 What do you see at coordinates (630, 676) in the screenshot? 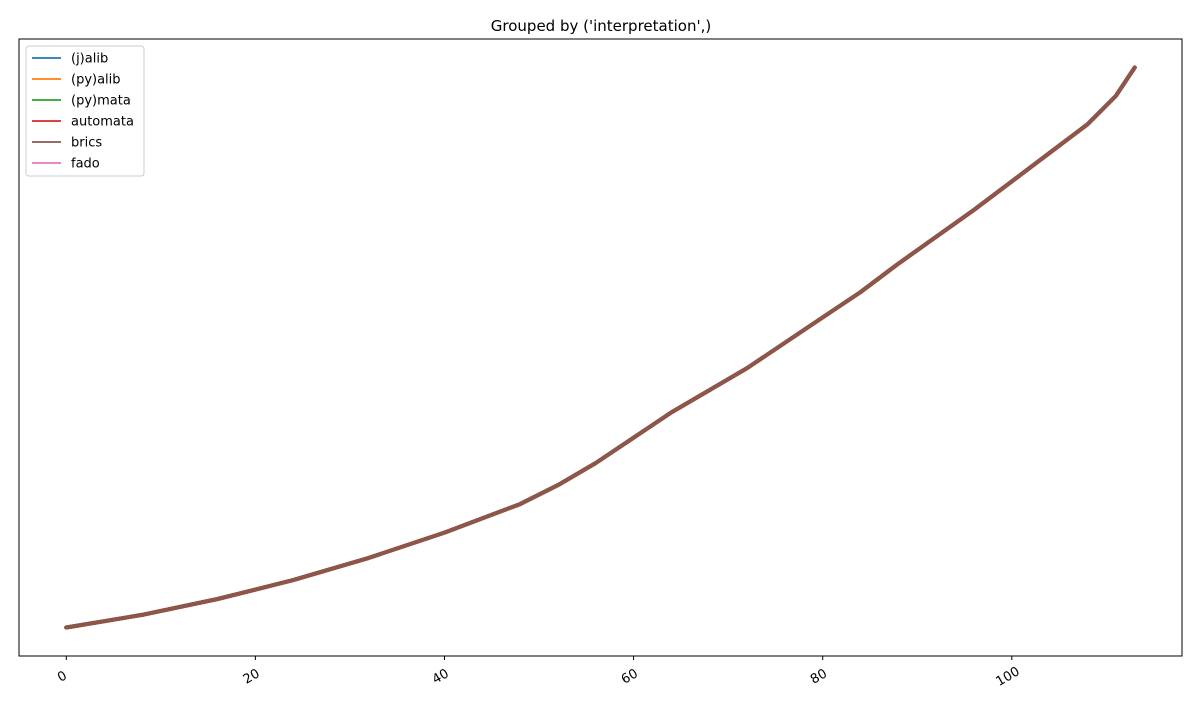
I see `x-tick-label: 60` at bounding box center [630, 676].